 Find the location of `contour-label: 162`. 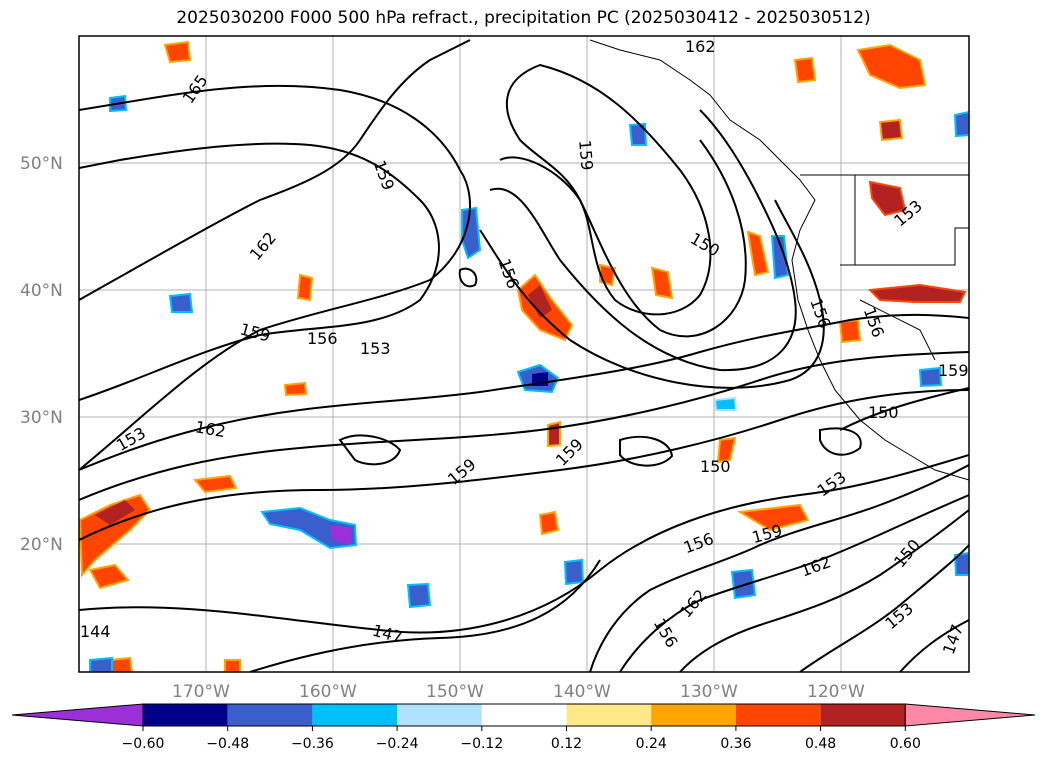

contour-label: 162 is located at coordinates (700, 46).